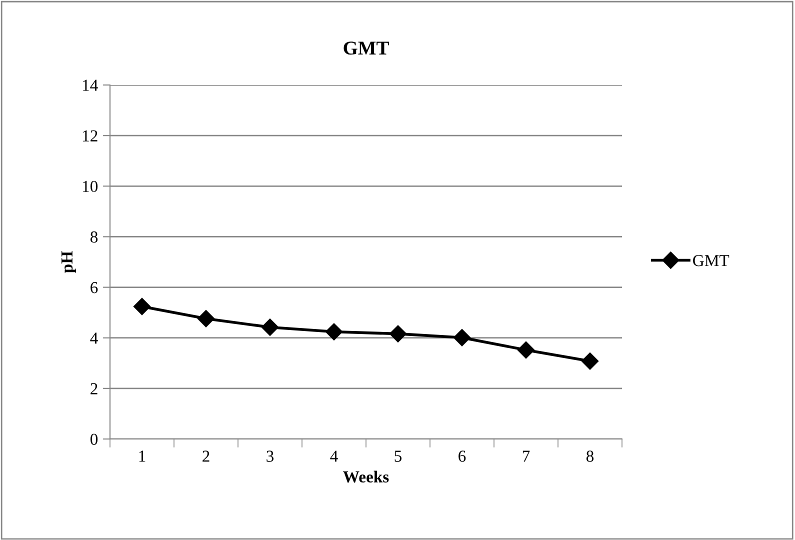 The height and width of the screenshot is (540, 795). I want to click on y-tick-label: 4, so click(94, 338).